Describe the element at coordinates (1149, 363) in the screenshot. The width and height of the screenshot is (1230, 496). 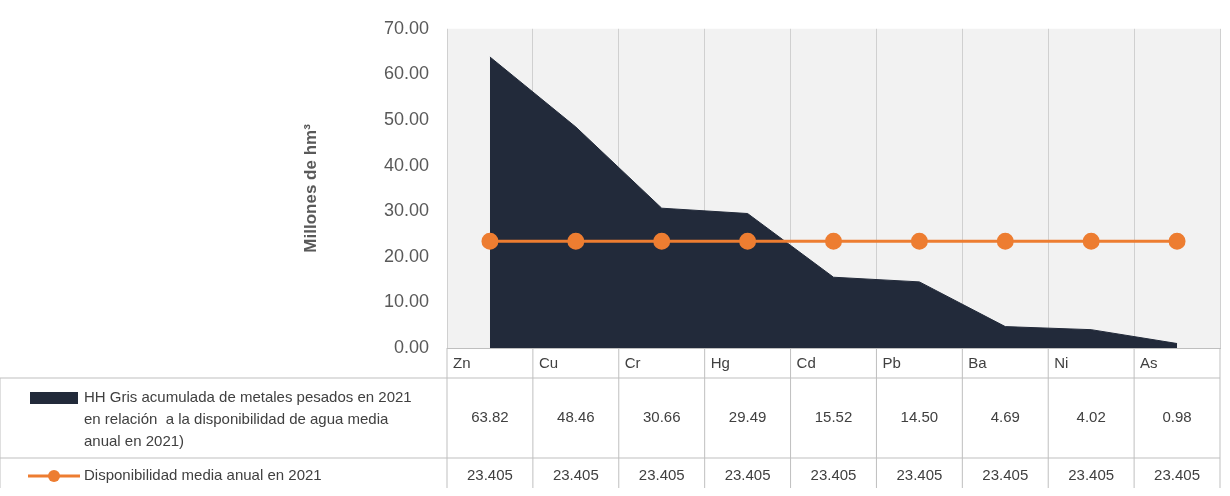
I see `x-tick-label: As` at that location.